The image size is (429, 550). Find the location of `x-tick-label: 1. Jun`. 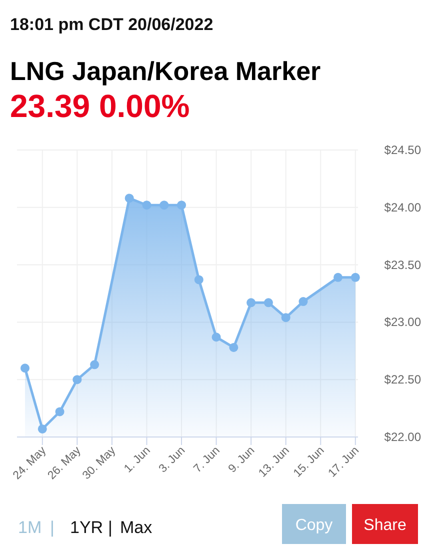

x-tick-label: 1. Jun is located at coordinates (137, 460).